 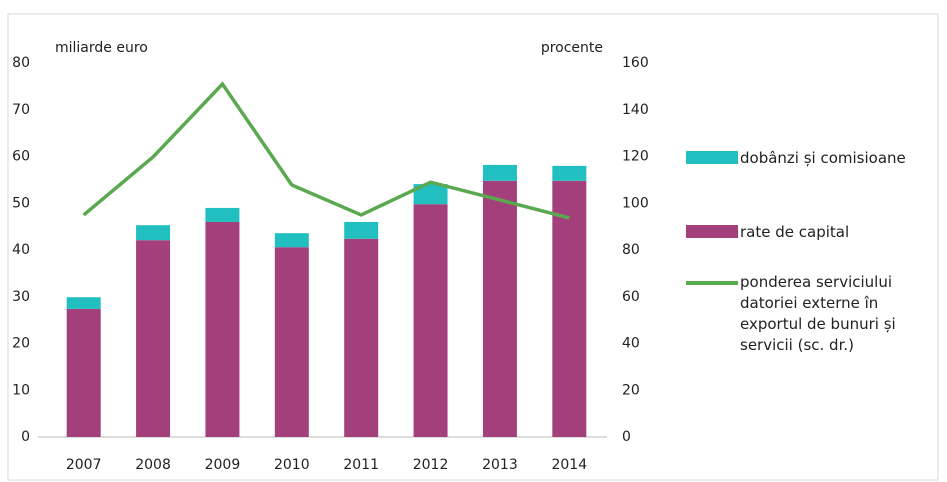 What do you see at coordinates (21, 157) in the screenshot?
I see `y-tick-label: 60` at bounding box center [21, 157].